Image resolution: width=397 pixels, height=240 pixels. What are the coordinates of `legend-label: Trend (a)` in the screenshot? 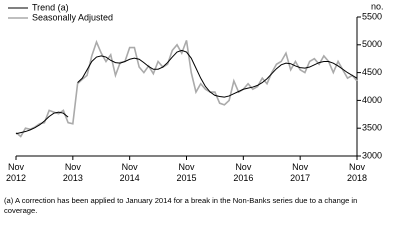 It's located at (50, 7).